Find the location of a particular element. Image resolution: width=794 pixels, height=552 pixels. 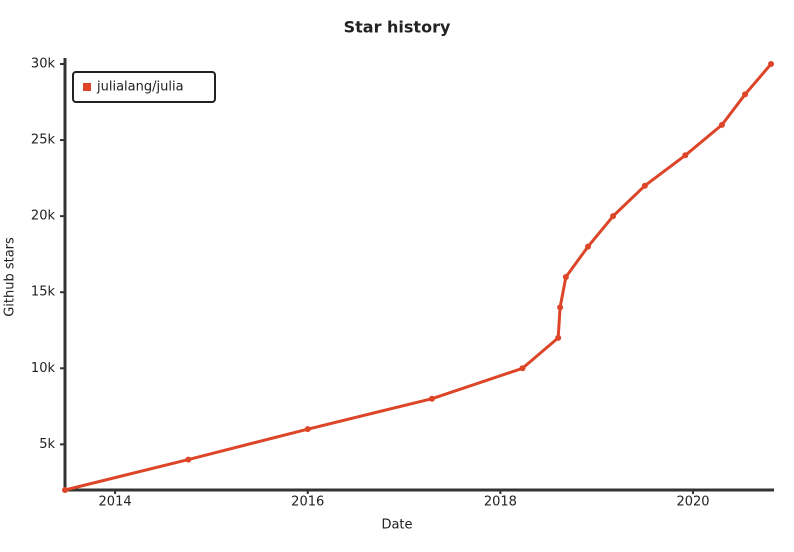

x-axis-title: Date is located at coordinates (396, 525).